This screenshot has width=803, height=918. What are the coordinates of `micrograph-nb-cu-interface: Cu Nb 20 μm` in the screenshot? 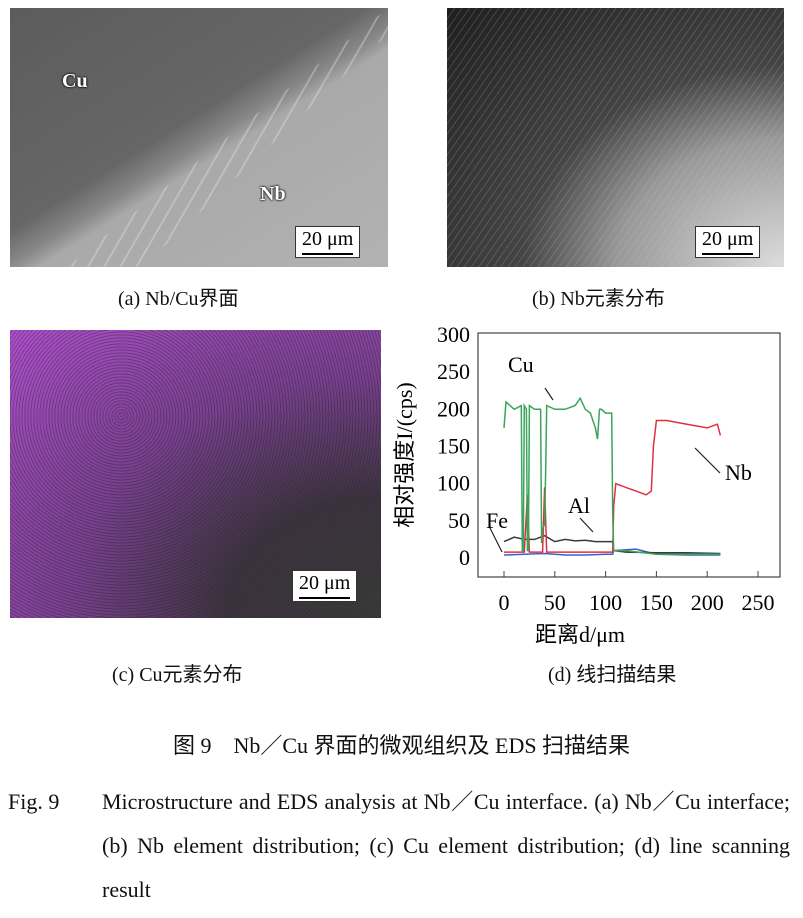 It's located at (199, 137).